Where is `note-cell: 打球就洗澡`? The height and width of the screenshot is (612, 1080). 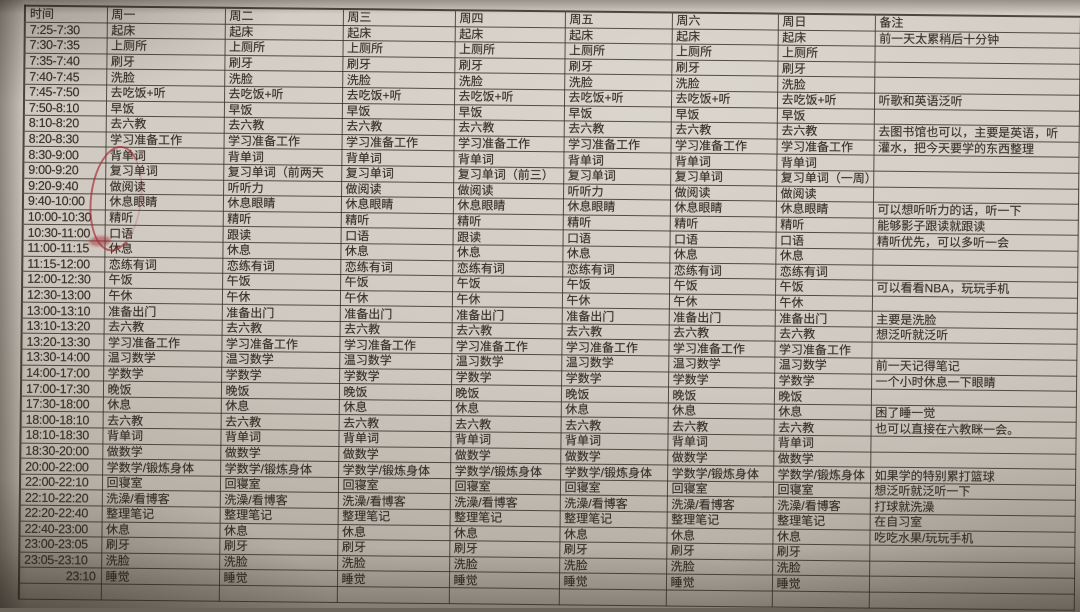
note-cell: 打球就洗澡 is located at coordinates (972, 507).